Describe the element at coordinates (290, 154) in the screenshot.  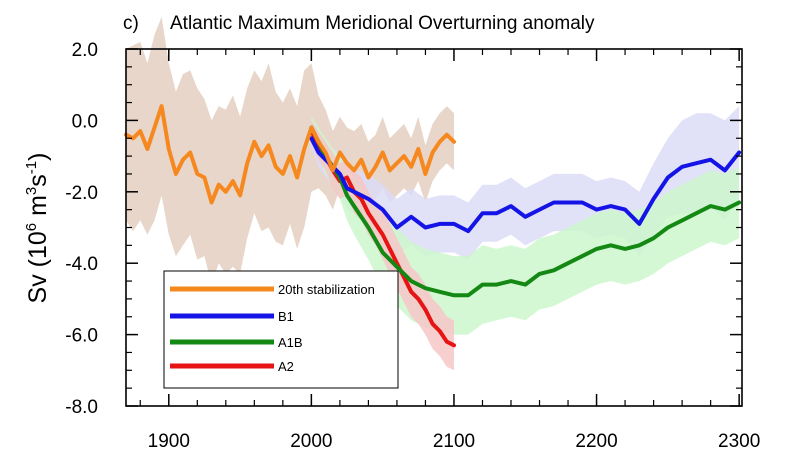
I see `series-line-20th-stabilization` at that location.